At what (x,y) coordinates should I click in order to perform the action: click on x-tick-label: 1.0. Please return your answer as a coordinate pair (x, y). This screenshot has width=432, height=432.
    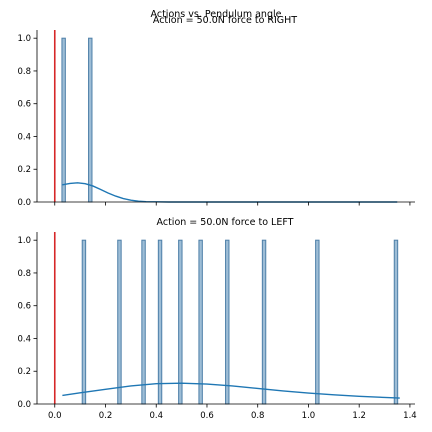
    Looking at the image, I should click on (309, 416).